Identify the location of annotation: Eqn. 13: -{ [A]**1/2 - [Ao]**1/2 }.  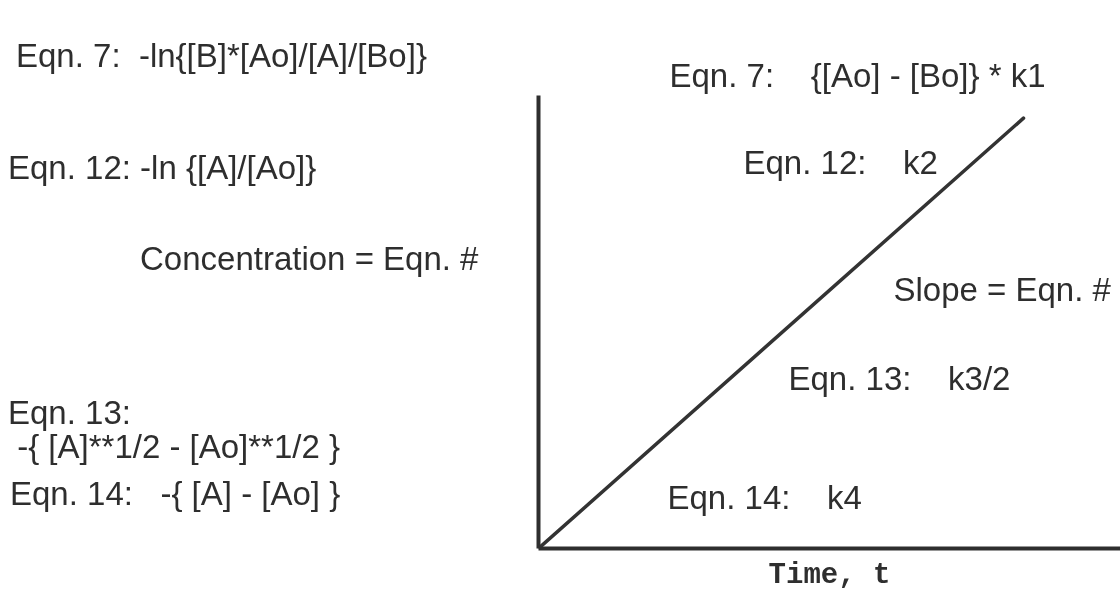
(174, 429).